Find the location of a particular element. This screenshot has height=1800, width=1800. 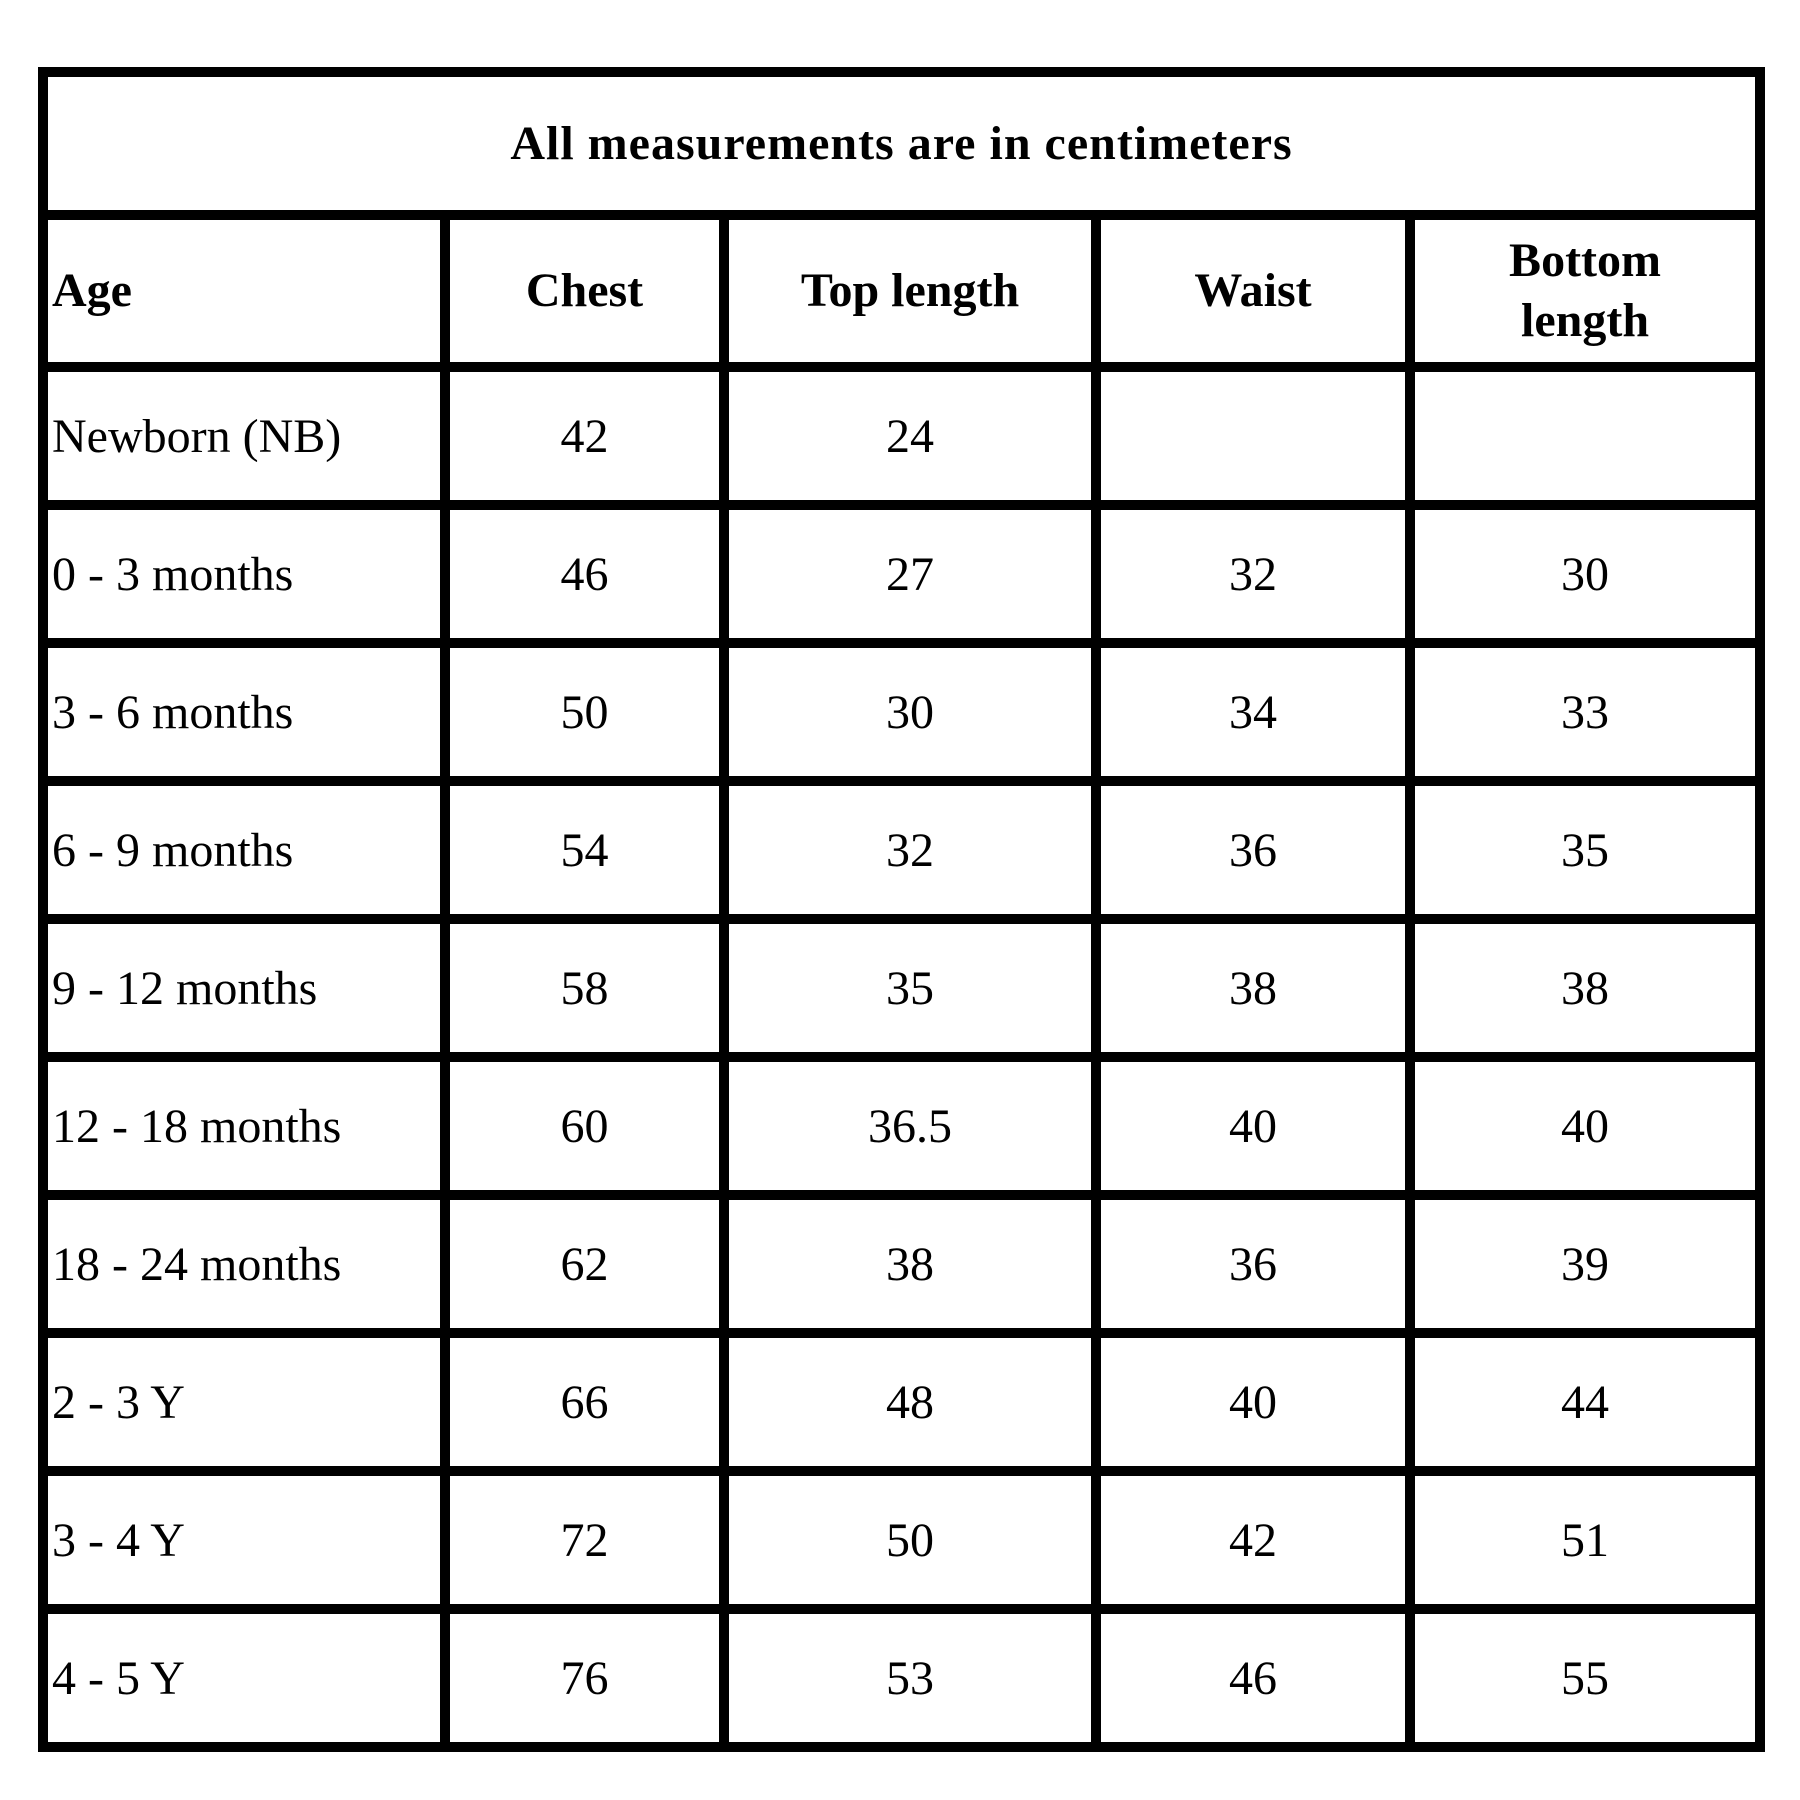

table-row: 6 - 9 months 54 32 36 35 is located at coordinates (902, 850).